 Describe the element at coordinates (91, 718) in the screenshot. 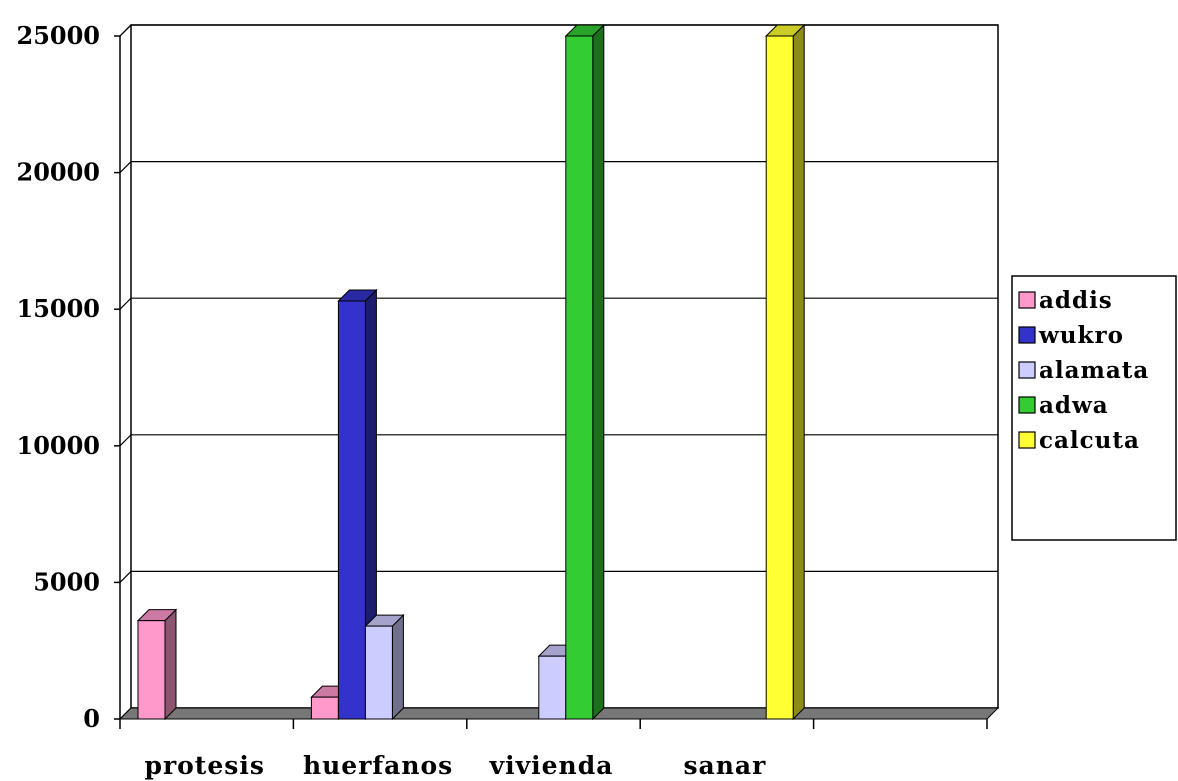

I see `y-tick-label: 0` at that location.